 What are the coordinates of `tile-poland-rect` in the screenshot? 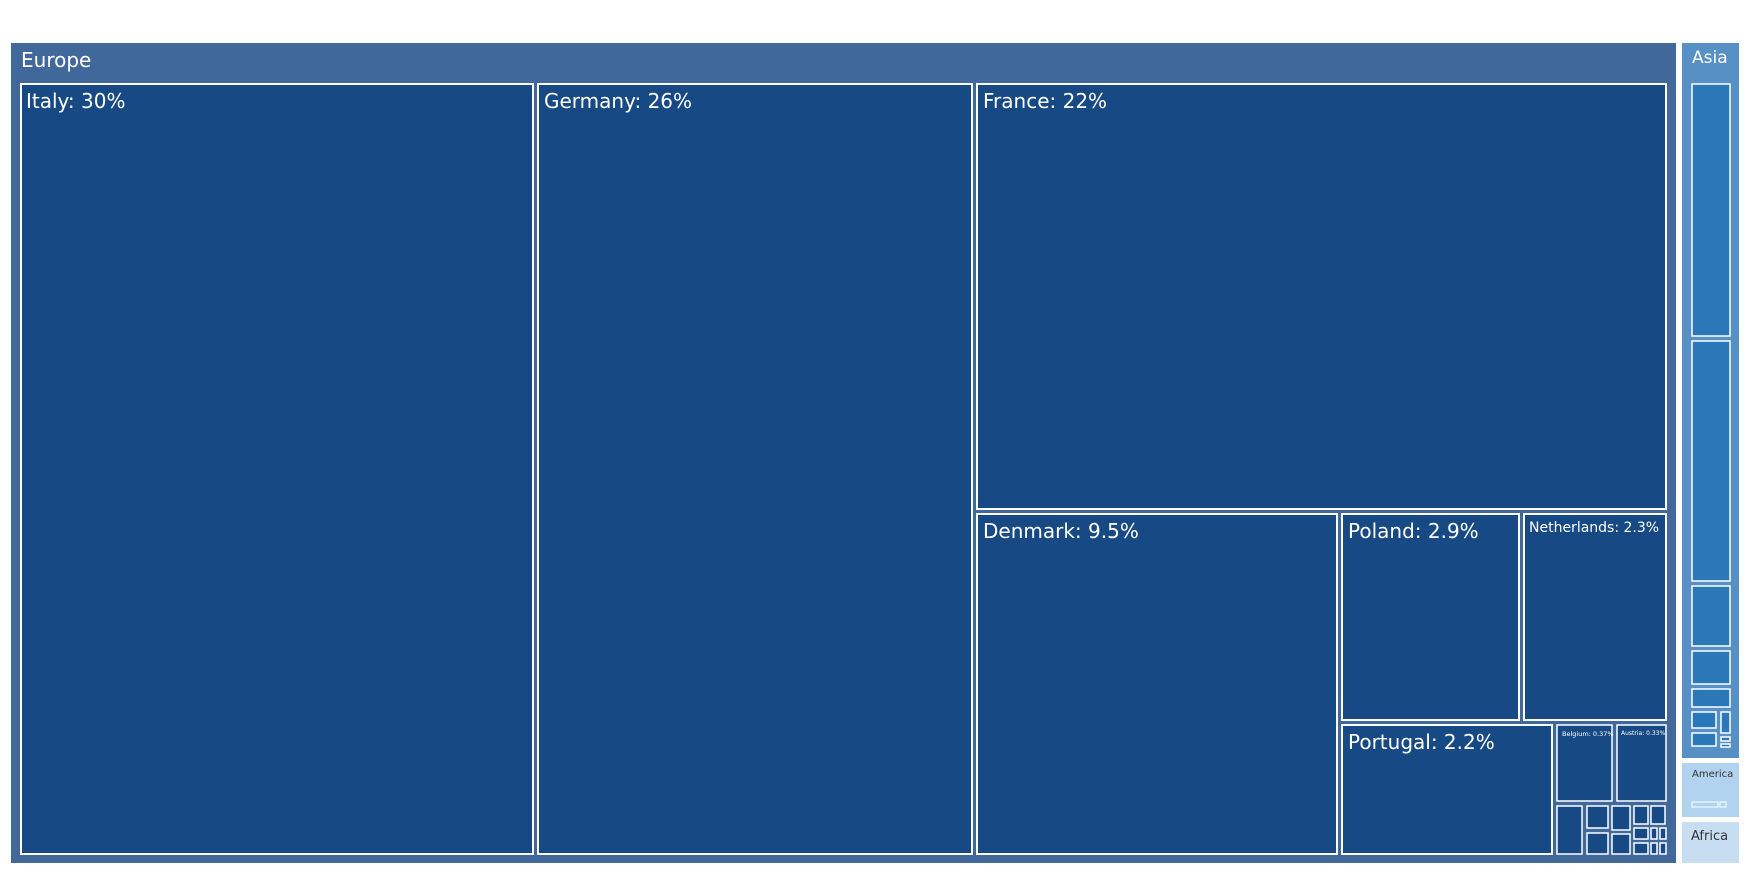 It's located at (1430, 617).